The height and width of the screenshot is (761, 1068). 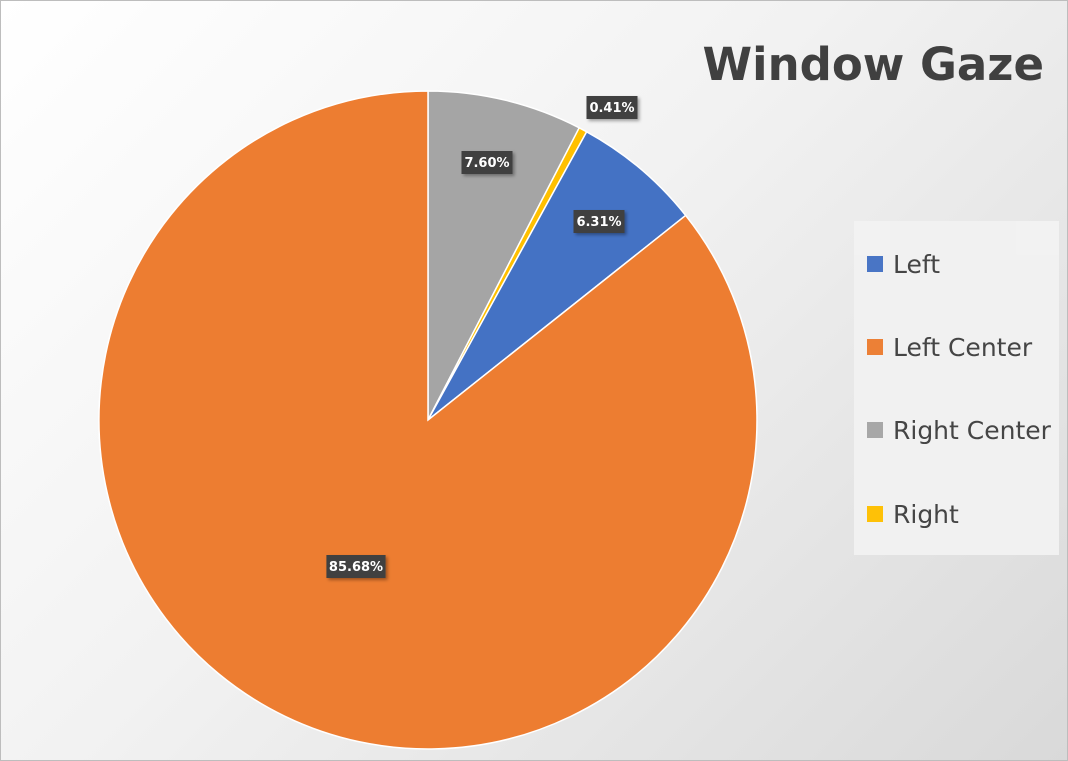 I want to click on data-label-right-box, so click(x=612, y=107).